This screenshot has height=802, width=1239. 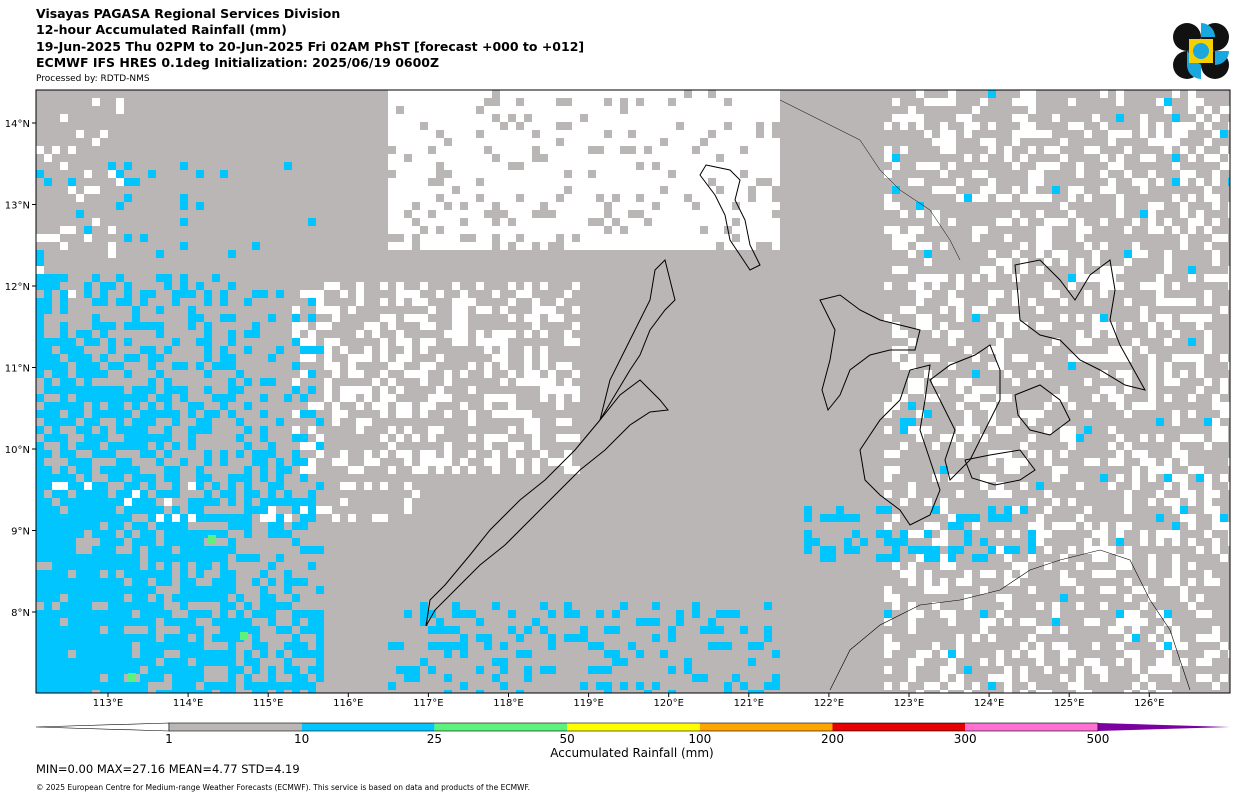 I want to click on lon-label: 123°E, so click(x=909, y=703).